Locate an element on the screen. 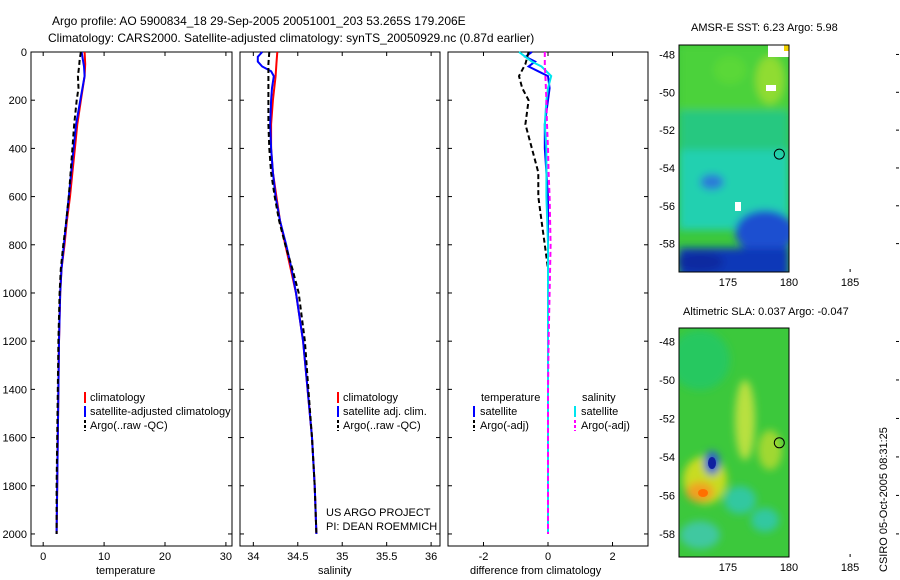 The width and height of the screenshot is (900, 580). x-tick-label: 34 is located at coordinates (253, 557).